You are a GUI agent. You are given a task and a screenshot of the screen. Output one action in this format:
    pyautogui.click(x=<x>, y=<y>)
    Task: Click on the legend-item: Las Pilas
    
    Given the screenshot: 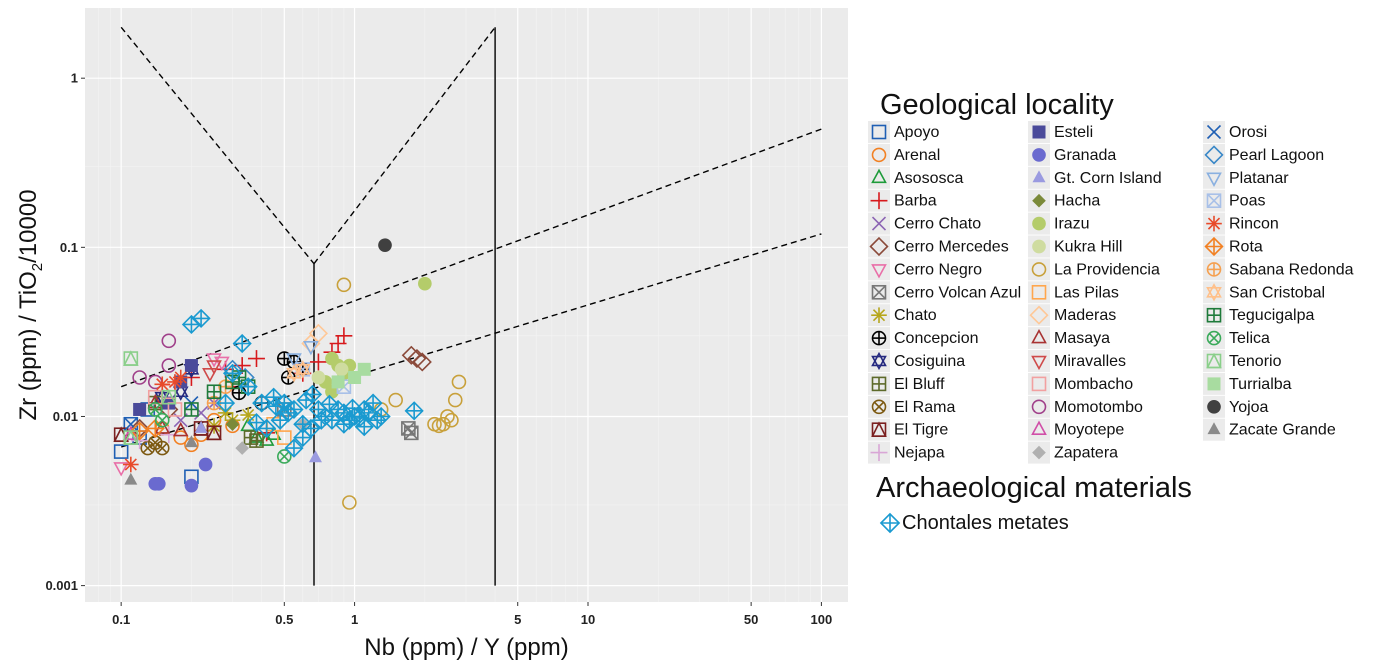 What is the action you would take?
    pyautogui.click(x=1073, y=292)
    